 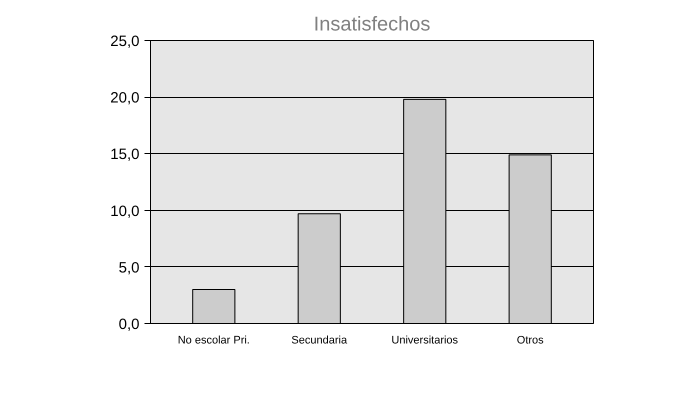 What do you see at coordinates (372, 25) in the screenshot?
I see `chart-title: Insatisfechos` at bounding box center [372, 25].